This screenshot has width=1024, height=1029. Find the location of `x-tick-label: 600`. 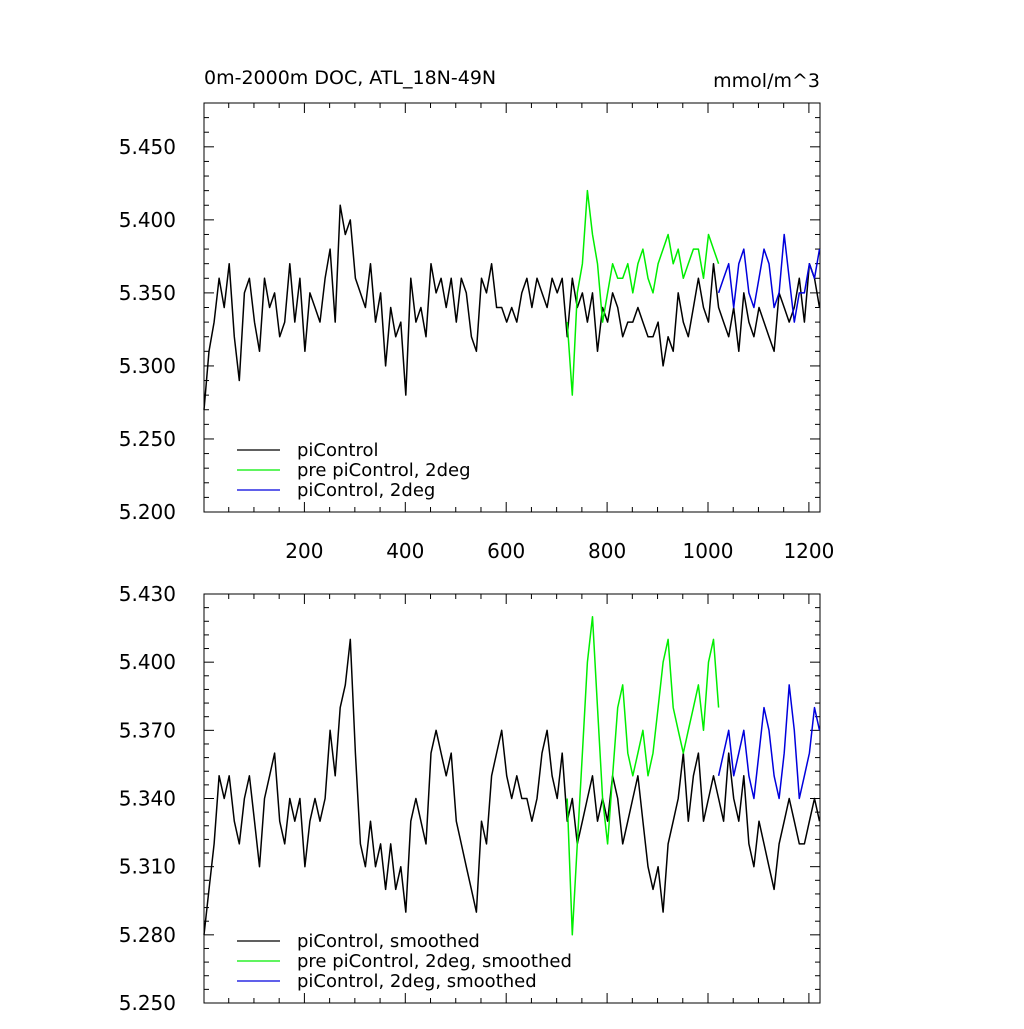

x-tick-label: 600 is located at coordinates (506, 551).